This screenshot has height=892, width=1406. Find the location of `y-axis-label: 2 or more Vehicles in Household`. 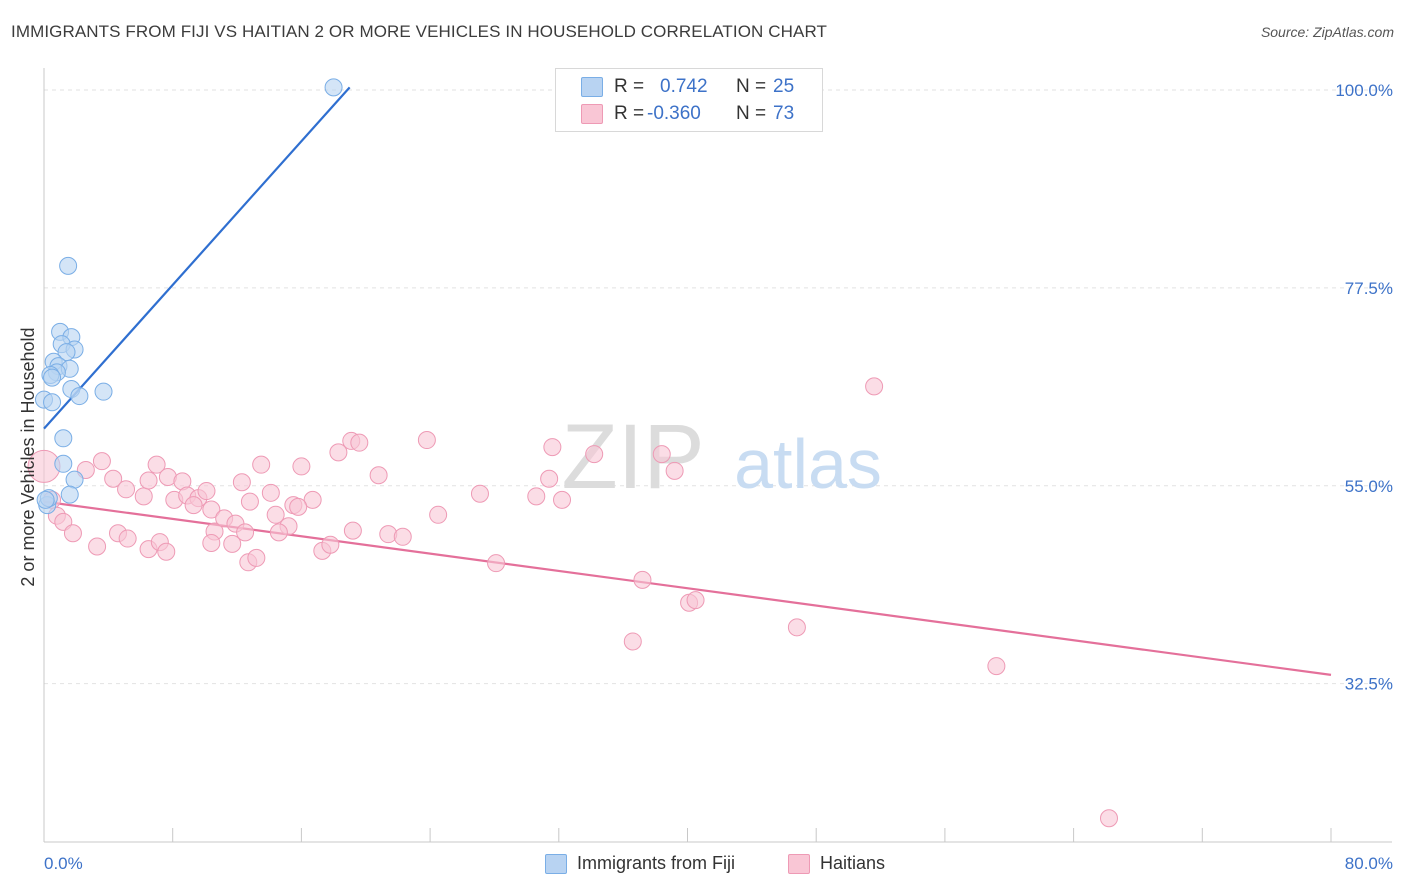

y-axis-label: 2 or more Vehicles in Household is located at coordinates (28, 456).